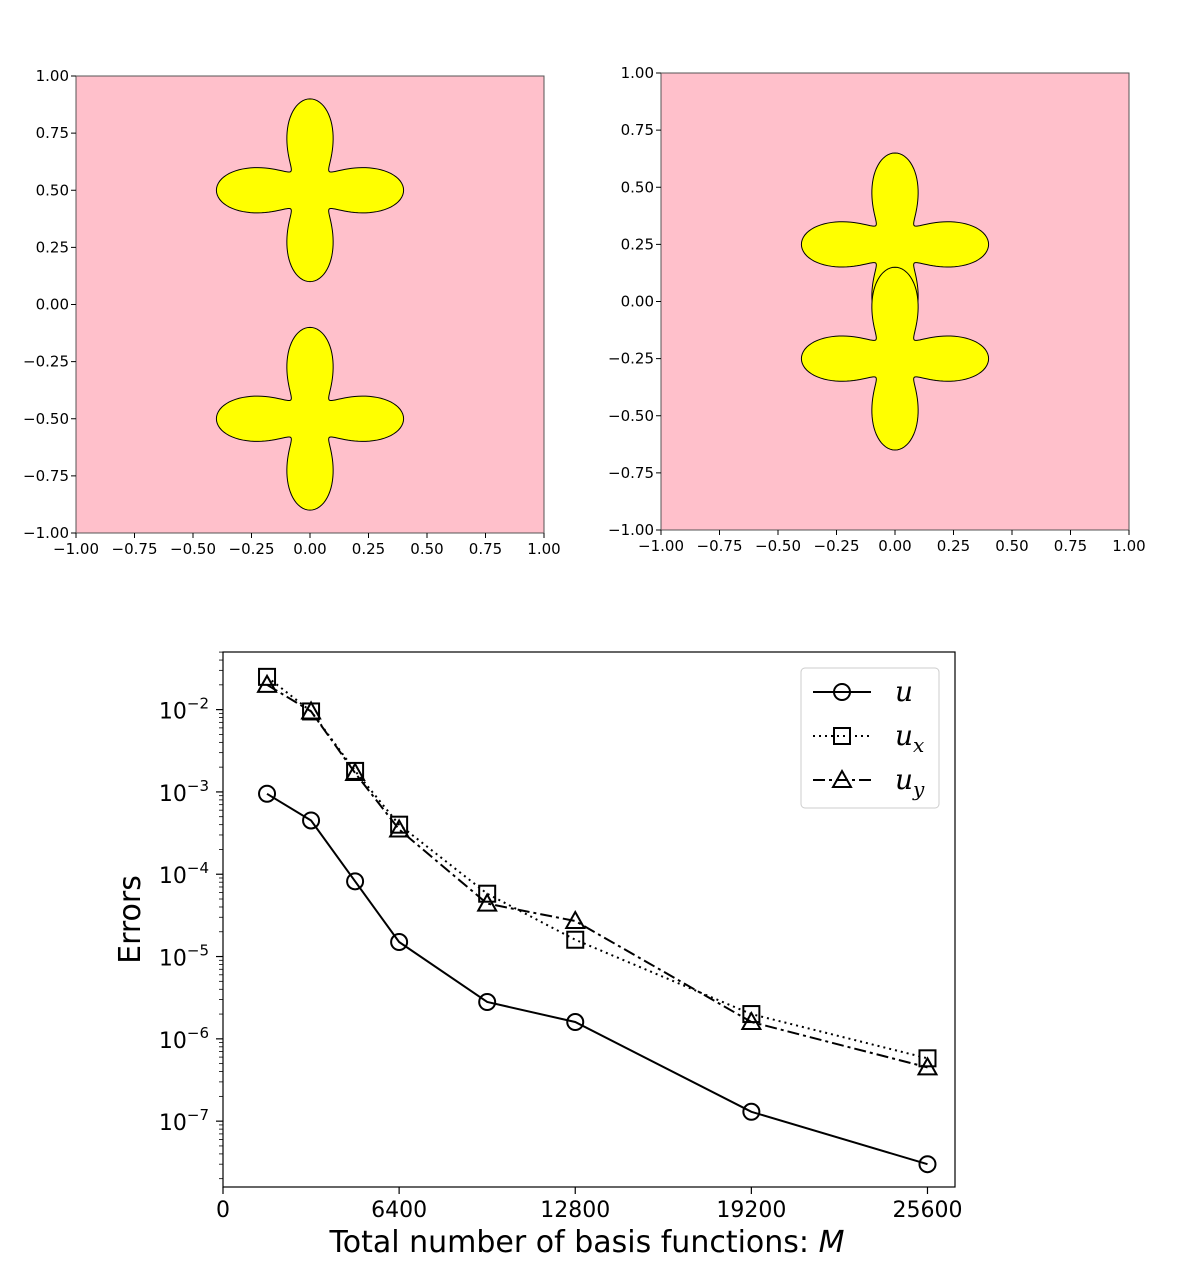 The height and width of the screenshot is (1276, 1190). Describe the element at coordinates (198, 1033) in the screenshot. I see `y-tick-exponent: −6` at that location.